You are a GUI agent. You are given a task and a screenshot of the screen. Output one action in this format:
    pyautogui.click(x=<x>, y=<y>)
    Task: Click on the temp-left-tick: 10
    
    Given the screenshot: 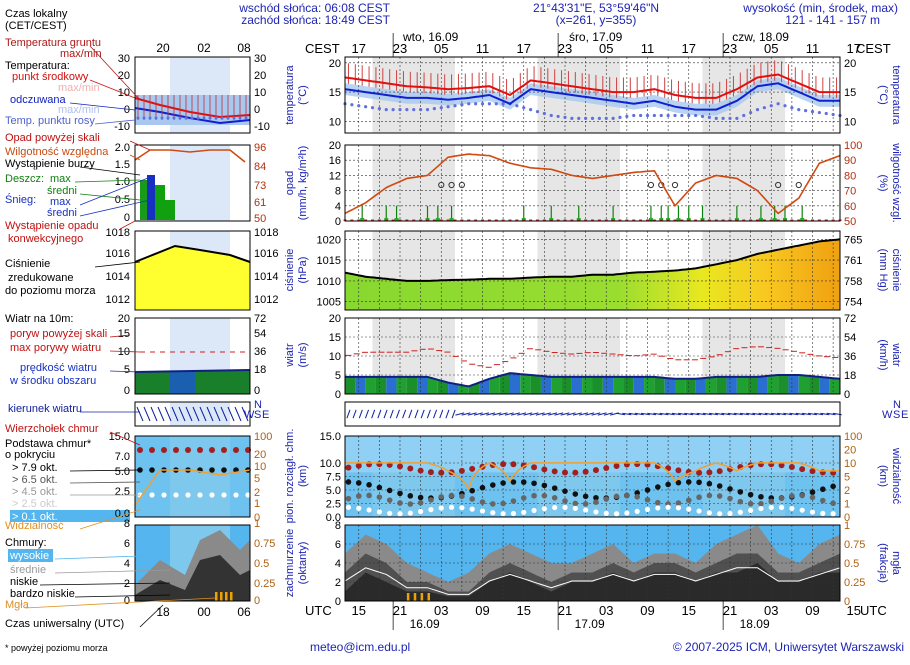 What is the action you would take?
    pyautogui.click(x=335, y=122)
    